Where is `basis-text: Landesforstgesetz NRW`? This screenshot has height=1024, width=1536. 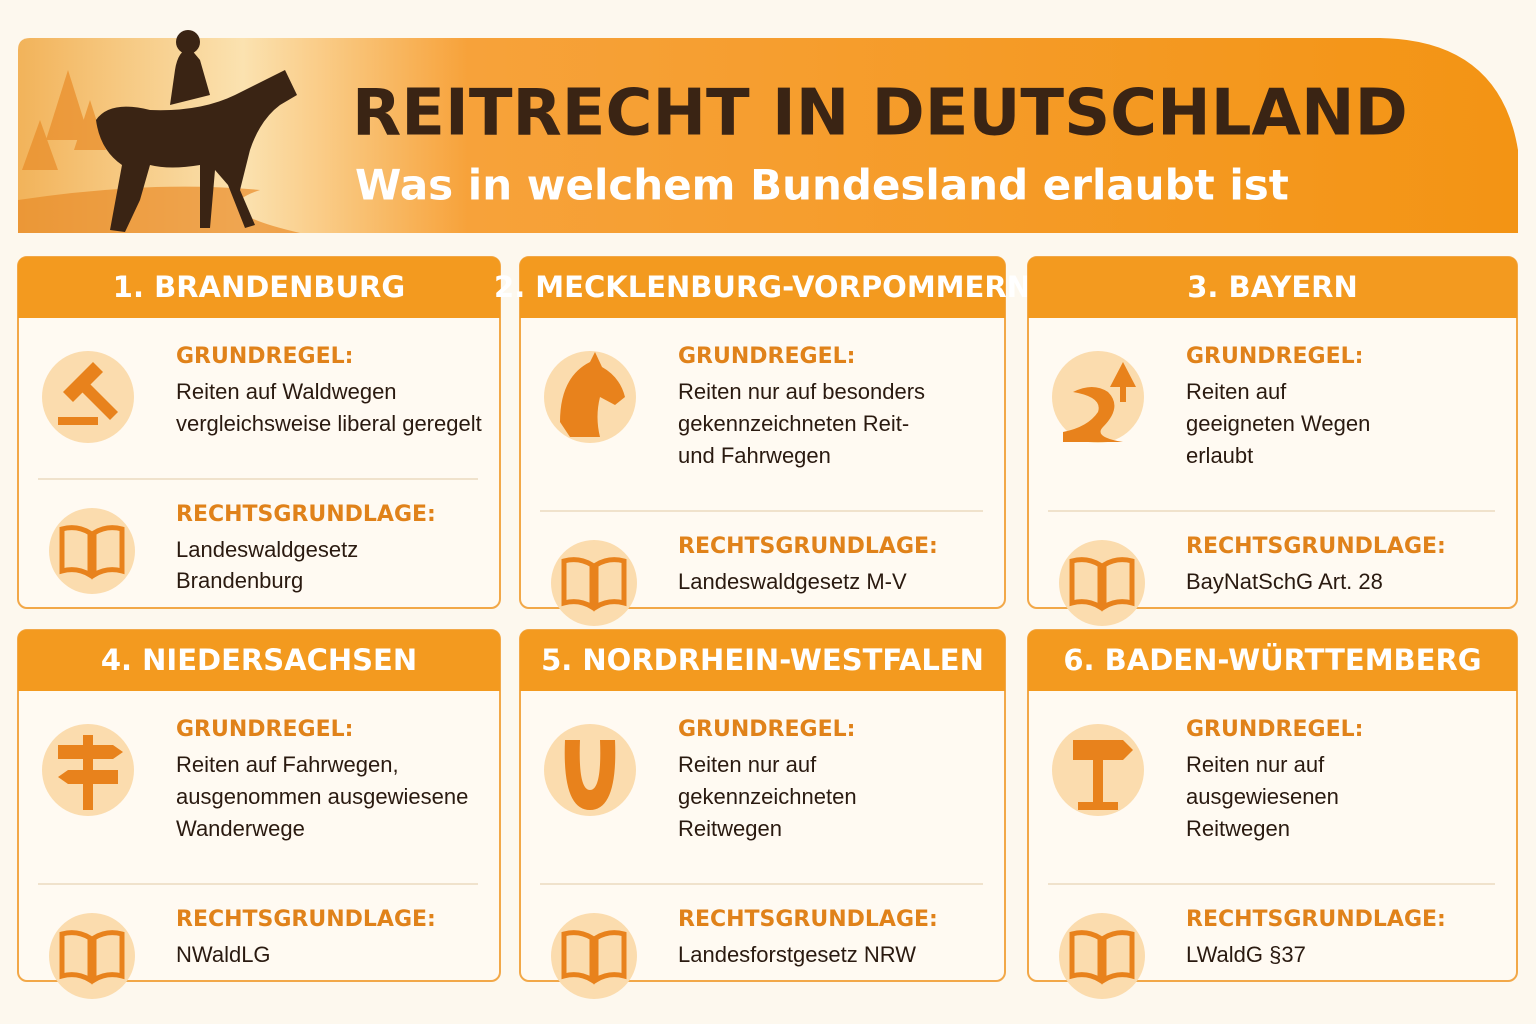 basis-text: Landesforstgesetz NRW is located at coordinates (797, 954).